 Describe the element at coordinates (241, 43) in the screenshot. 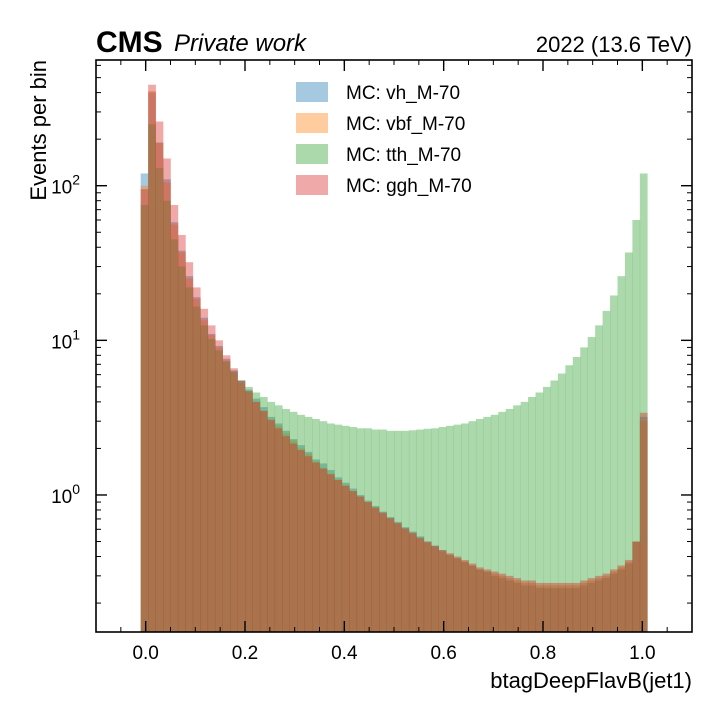

I see `tag-label: Private work` at that location.